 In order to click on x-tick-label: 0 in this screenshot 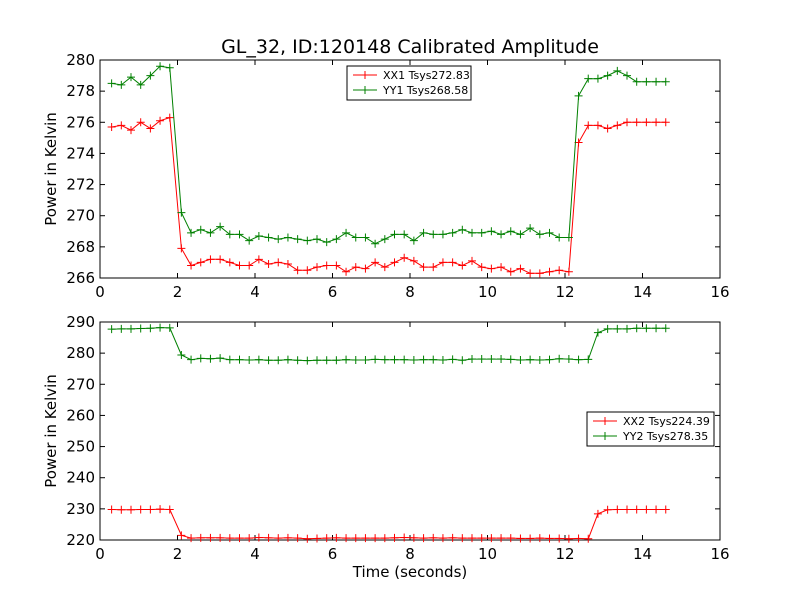, I will do `click(100, 554)`.